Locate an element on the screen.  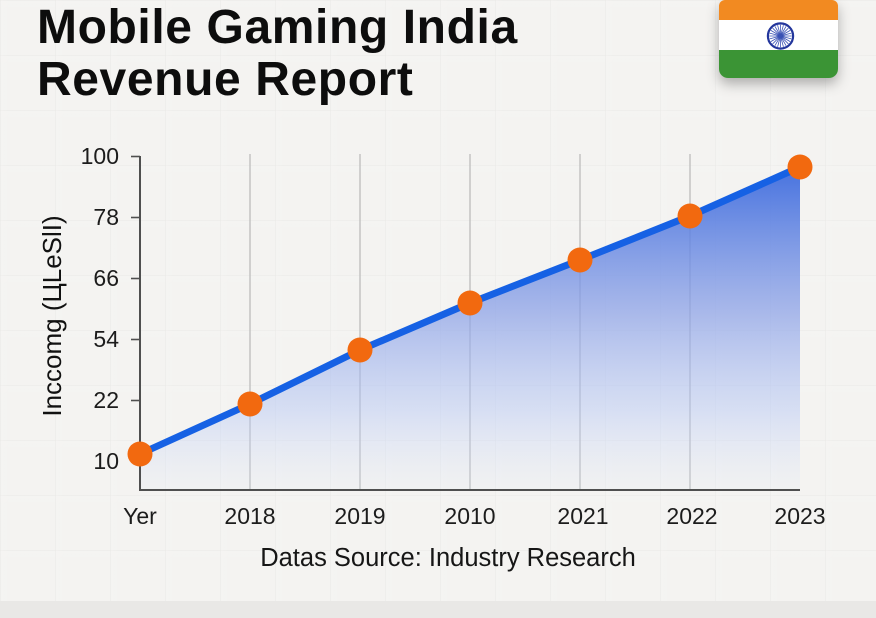
svg-text: Yer is located at coordinates (140, 516).